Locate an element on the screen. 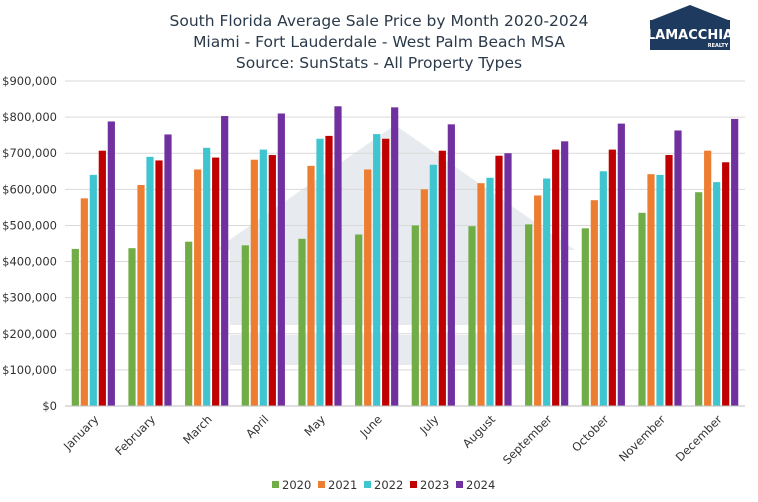 This screenshot has width=758, height=502. bar-2021-june is located at coordinates (368, 287).